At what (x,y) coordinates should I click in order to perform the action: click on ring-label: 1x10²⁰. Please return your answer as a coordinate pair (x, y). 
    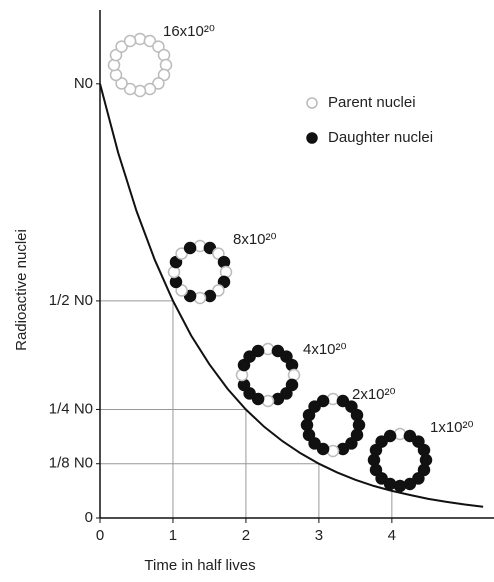
    Looking at the image, I should click on (452, 427).